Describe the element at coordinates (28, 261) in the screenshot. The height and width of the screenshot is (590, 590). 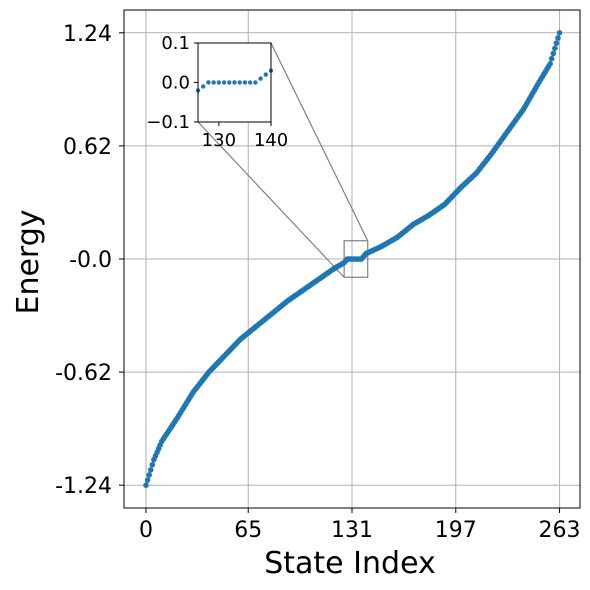
I see `y-axis-label: Energy` at that location.